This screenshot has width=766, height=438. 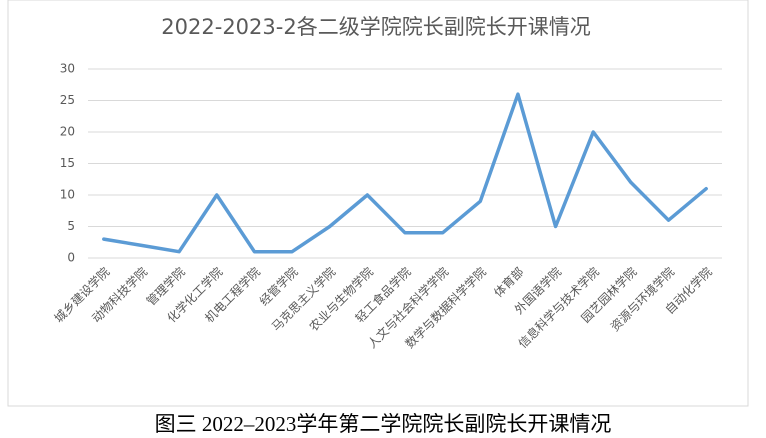 What do you see at coordinates (67, 132) in the screenshot?
I see `y-tick-label: 20` at bounding box center [67, 132].